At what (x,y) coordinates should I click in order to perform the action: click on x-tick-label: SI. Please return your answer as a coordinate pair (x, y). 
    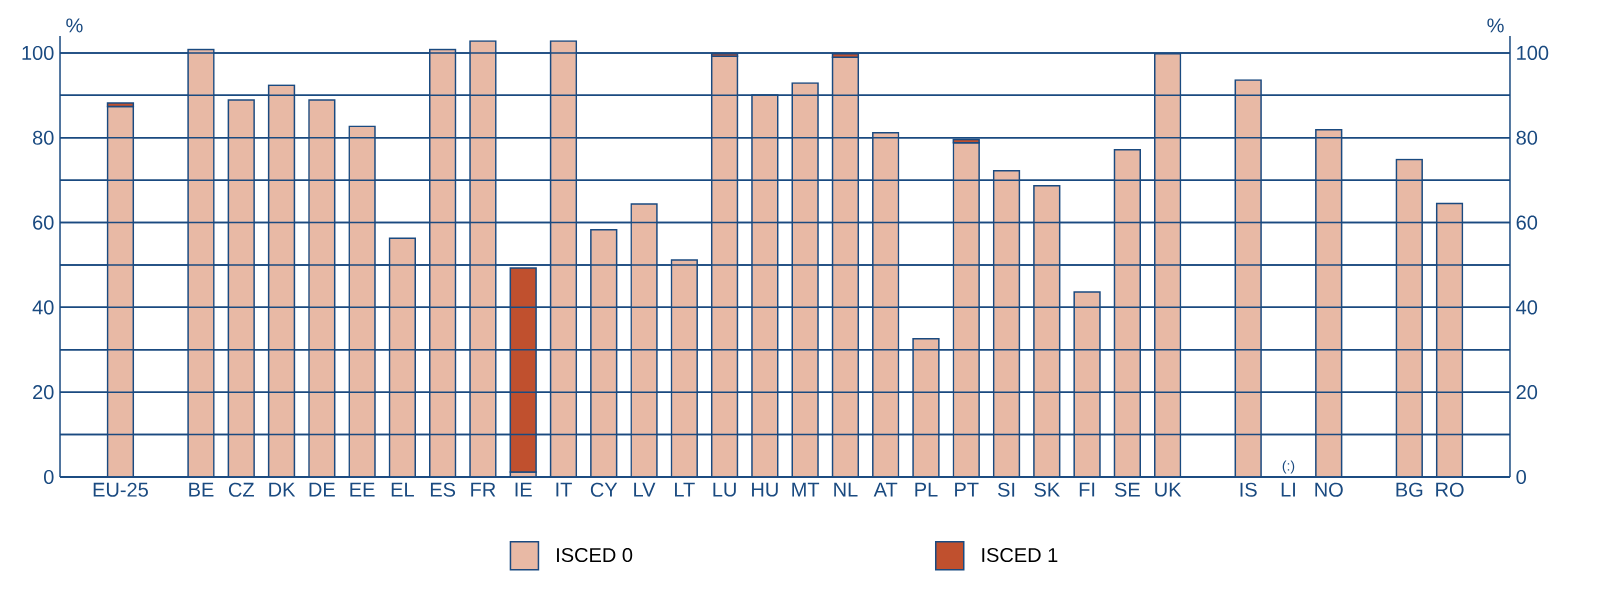
    Looking at the image, I should click on (1006, 489).